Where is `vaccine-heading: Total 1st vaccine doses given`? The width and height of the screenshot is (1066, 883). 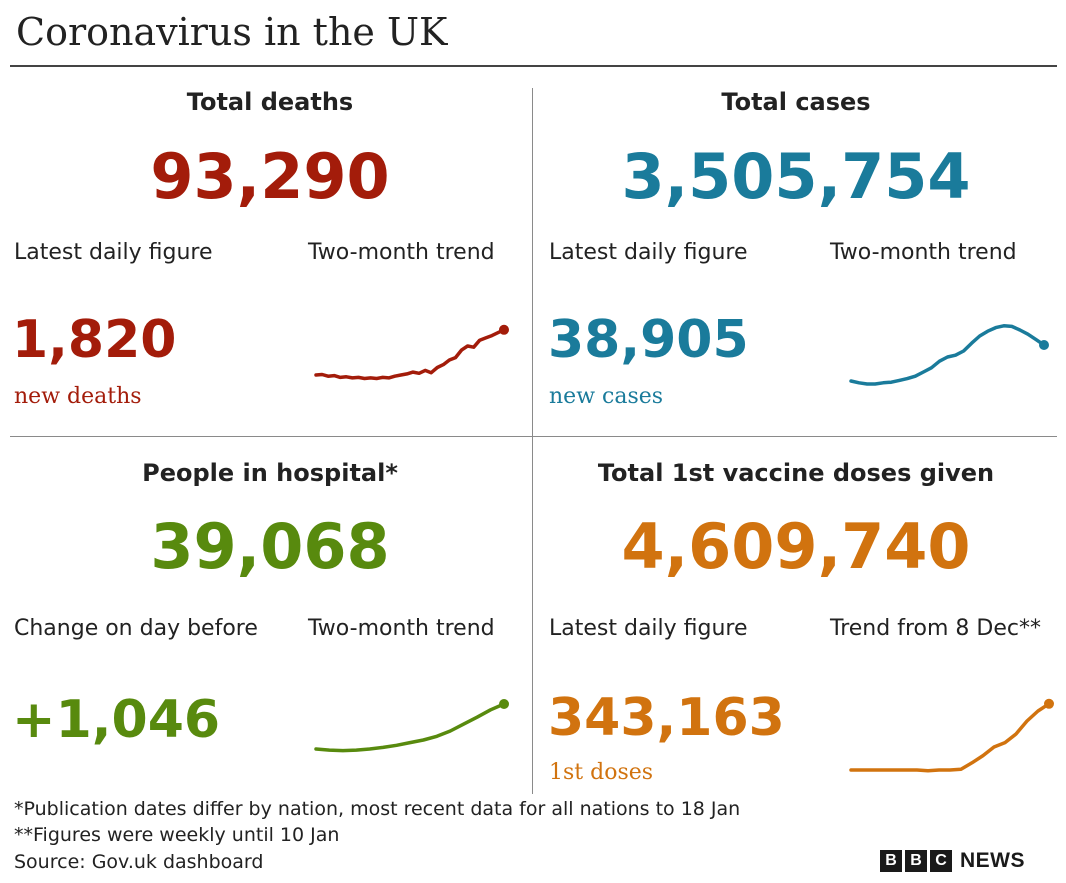
vaccine-heading: Total 1st vaccine doses given is located at coordinates (796, 473).